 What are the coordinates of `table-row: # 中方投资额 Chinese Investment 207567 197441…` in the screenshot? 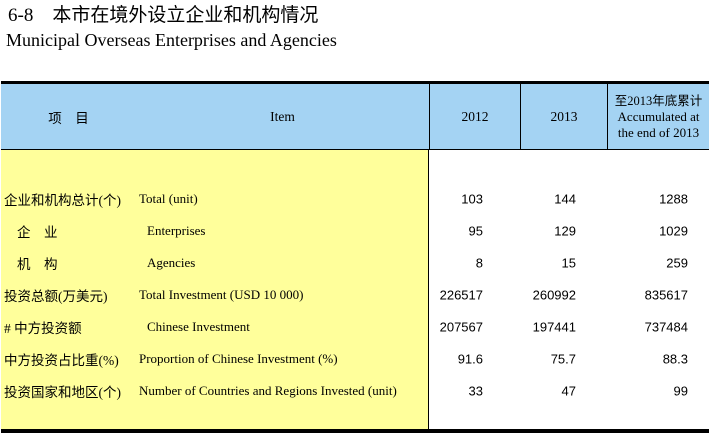 It's located at (355, 327).